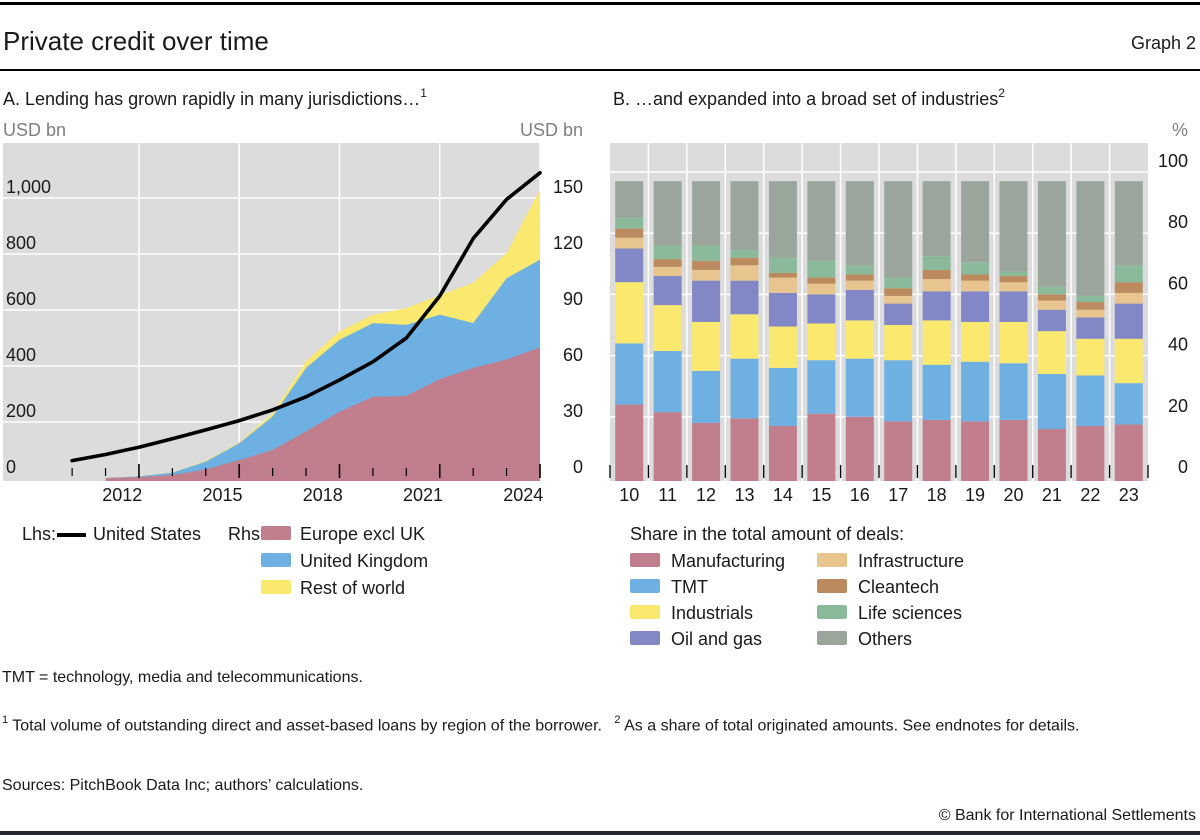 The image size is (1200, 840). Describe the element at coordinates (11, 467) in the screenshot. I see `panel-a-lhs-label-0: 0` at that location.